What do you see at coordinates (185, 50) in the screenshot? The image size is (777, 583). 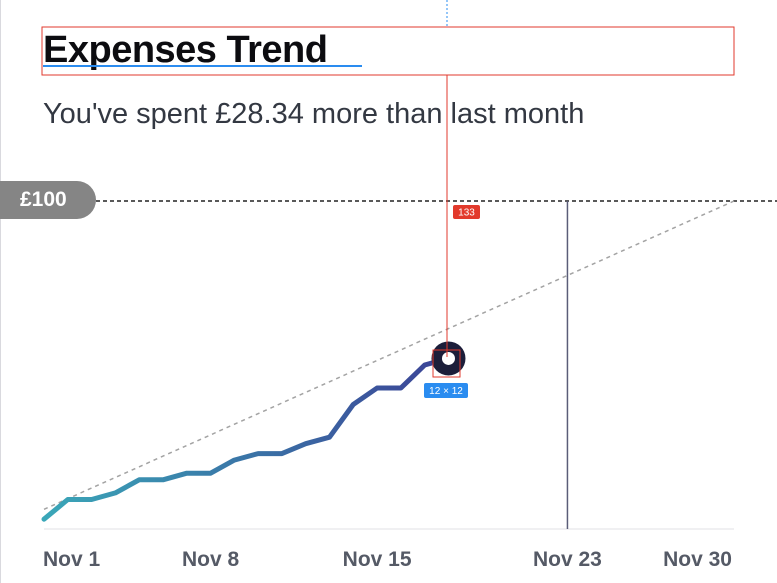 I see `chart-title: Expenses Trend` at bounding box center [185, 50].